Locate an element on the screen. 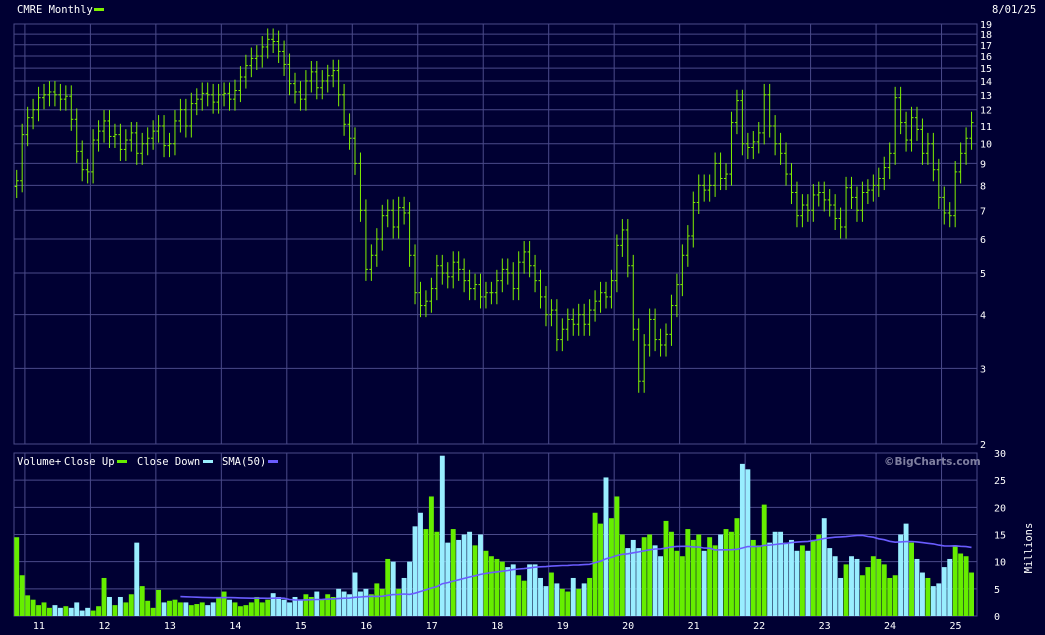 The image size is (1045, 635). volume-tick-label: 0 is located at coordinates (997, 617).